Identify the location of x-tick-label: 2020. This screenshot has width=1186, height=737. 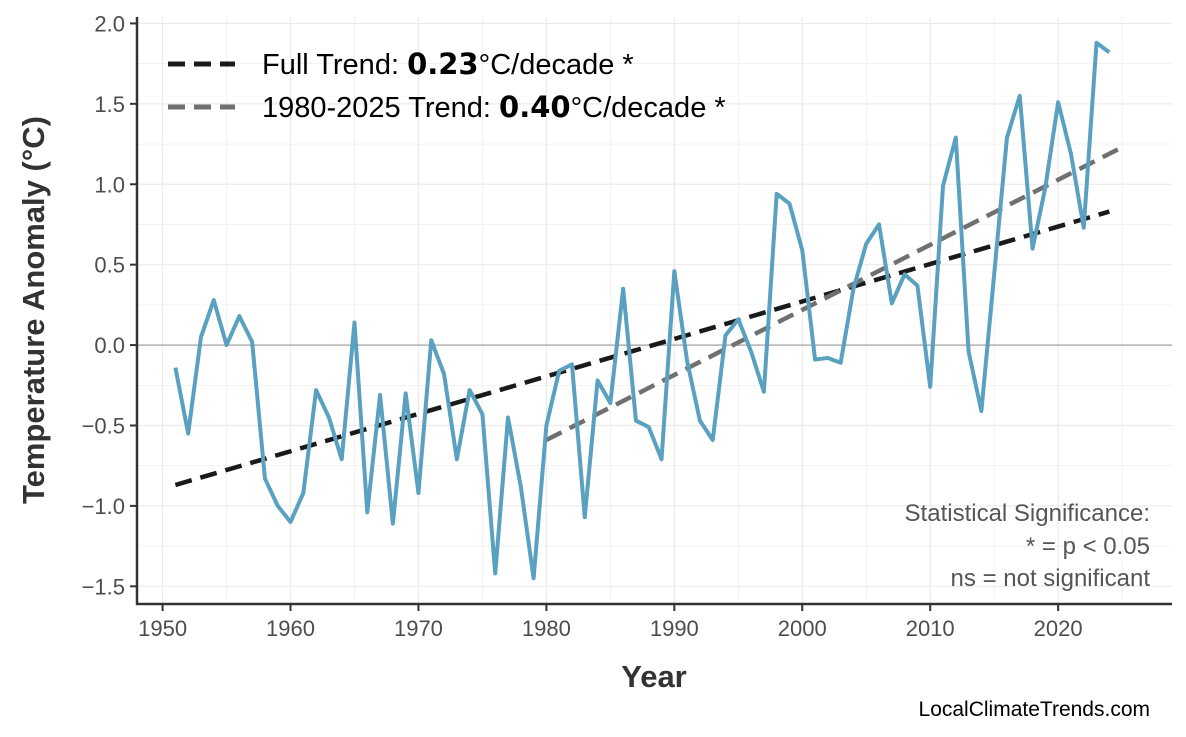
(1058, 628).